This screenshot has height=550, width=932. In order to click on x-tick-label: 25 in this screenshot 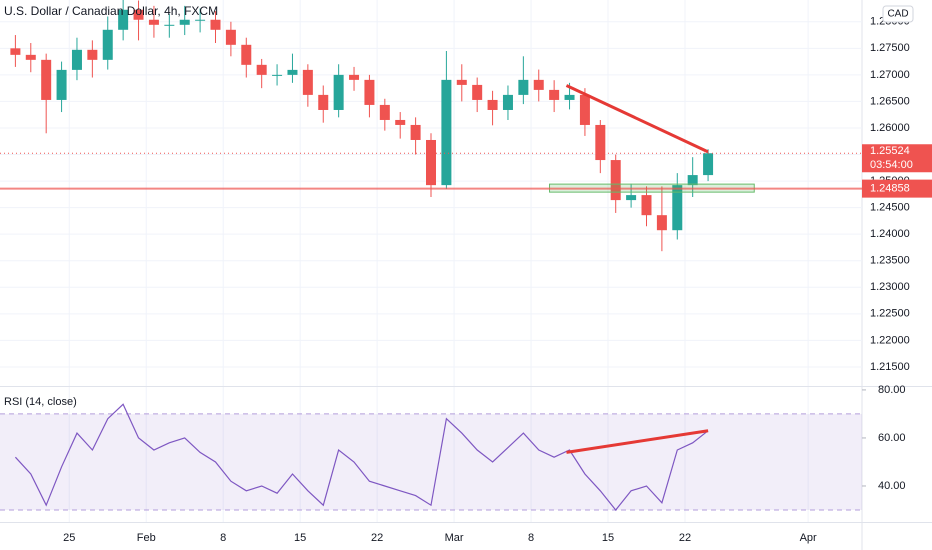, I will do `click(69, 538)`.